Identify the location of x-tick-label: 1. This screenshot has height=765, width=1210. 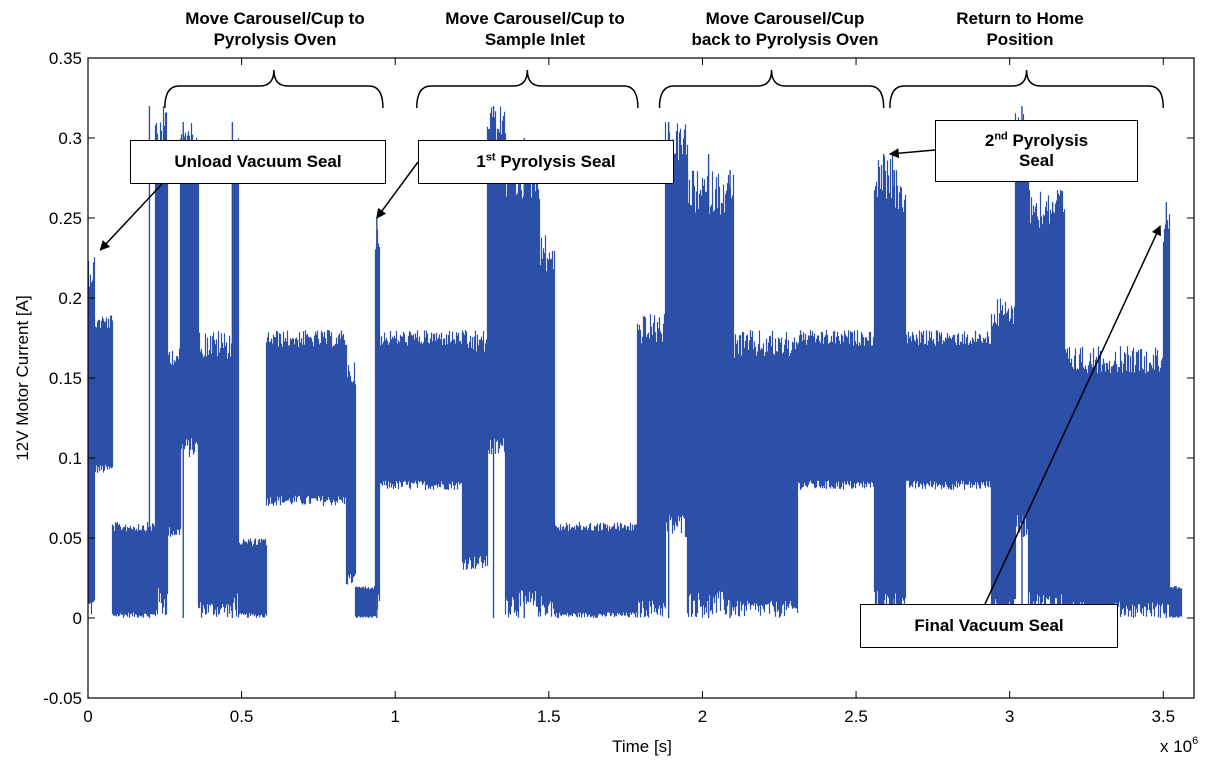
(394, 716).